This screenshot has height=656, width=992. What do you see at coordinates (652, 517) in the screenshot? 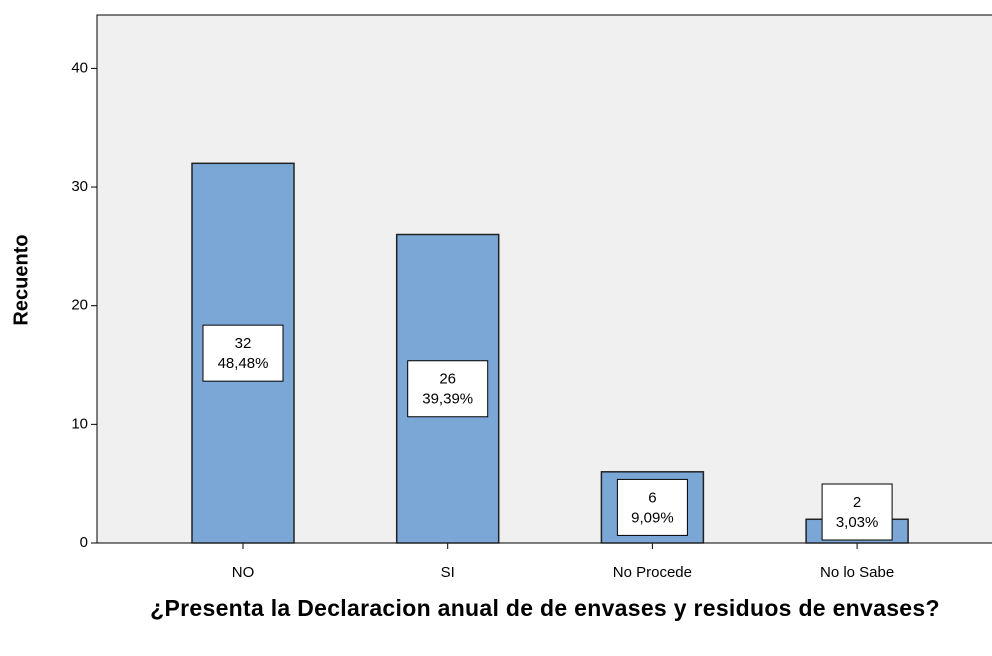
I see `data-label-percent: 9,09%` at bounding box center [652, 517].